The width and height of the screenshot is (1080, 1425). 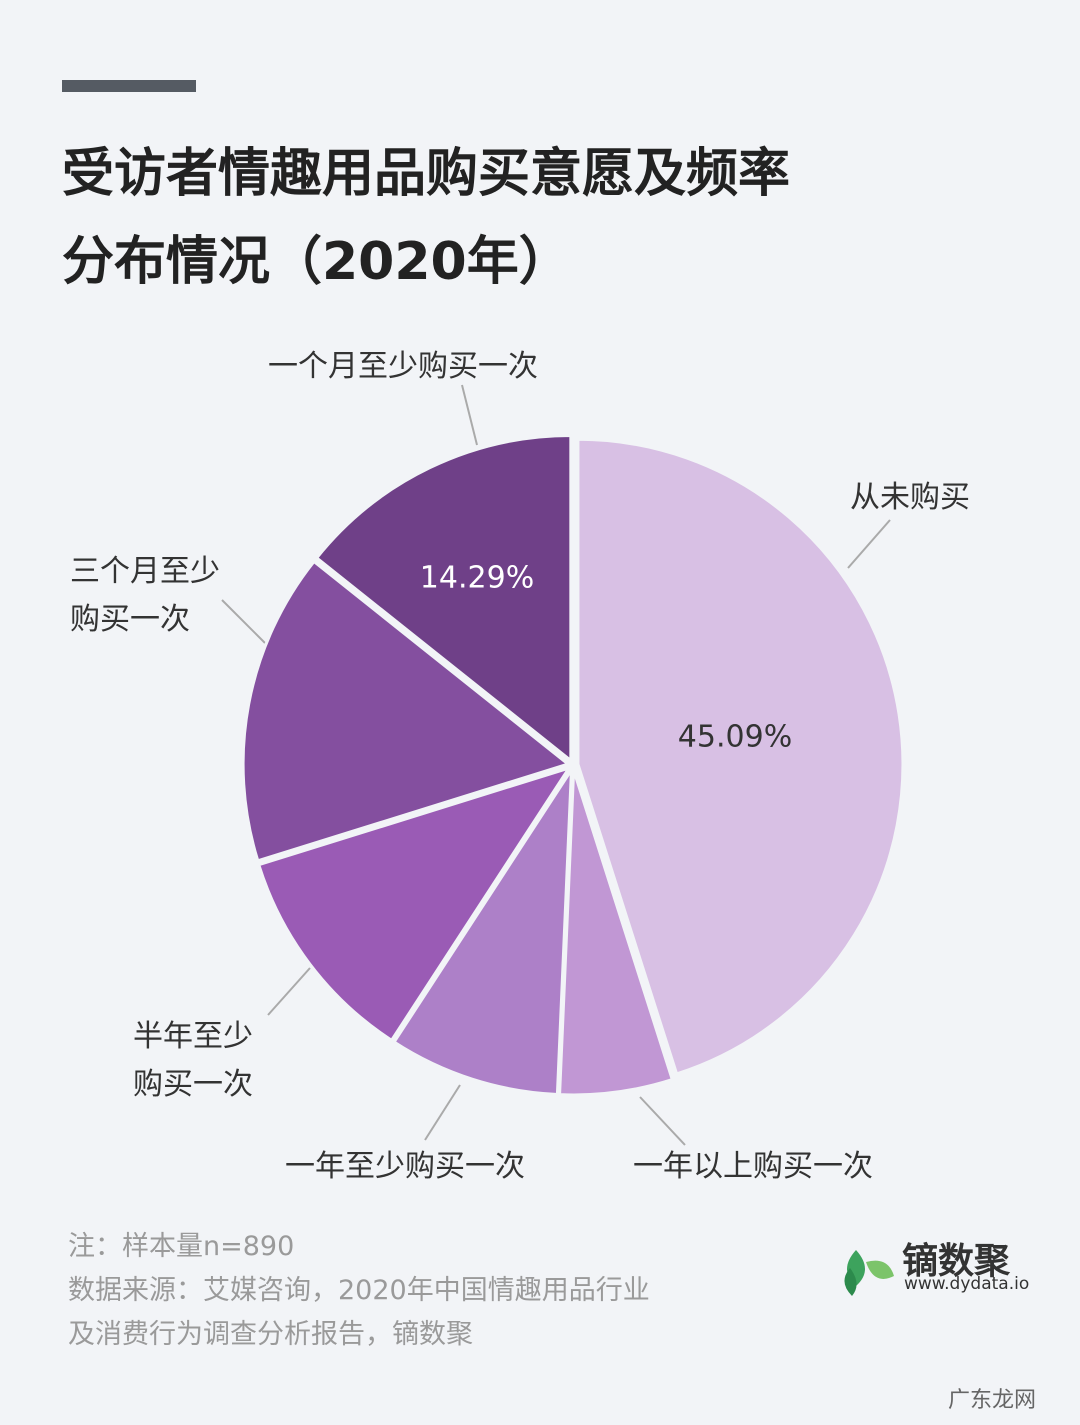 What do you see at coordinates (193, 1060) in the screenshot?
I see `category-label: 半年至少 购买一次` at bounding box center [193, 1060].